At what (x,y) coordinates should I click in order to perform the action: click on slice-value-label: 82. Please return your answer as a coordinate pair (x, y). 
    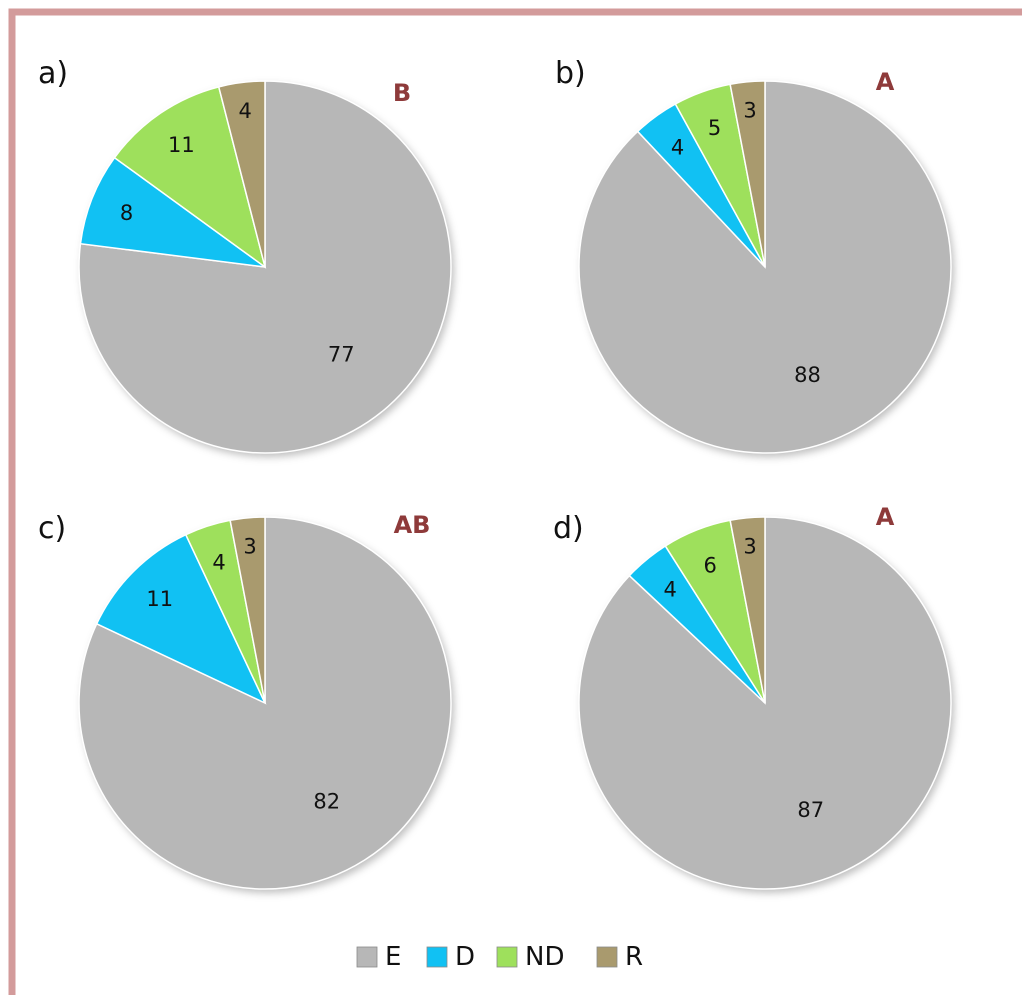
    Looking at the image, I should click on (326, 801).